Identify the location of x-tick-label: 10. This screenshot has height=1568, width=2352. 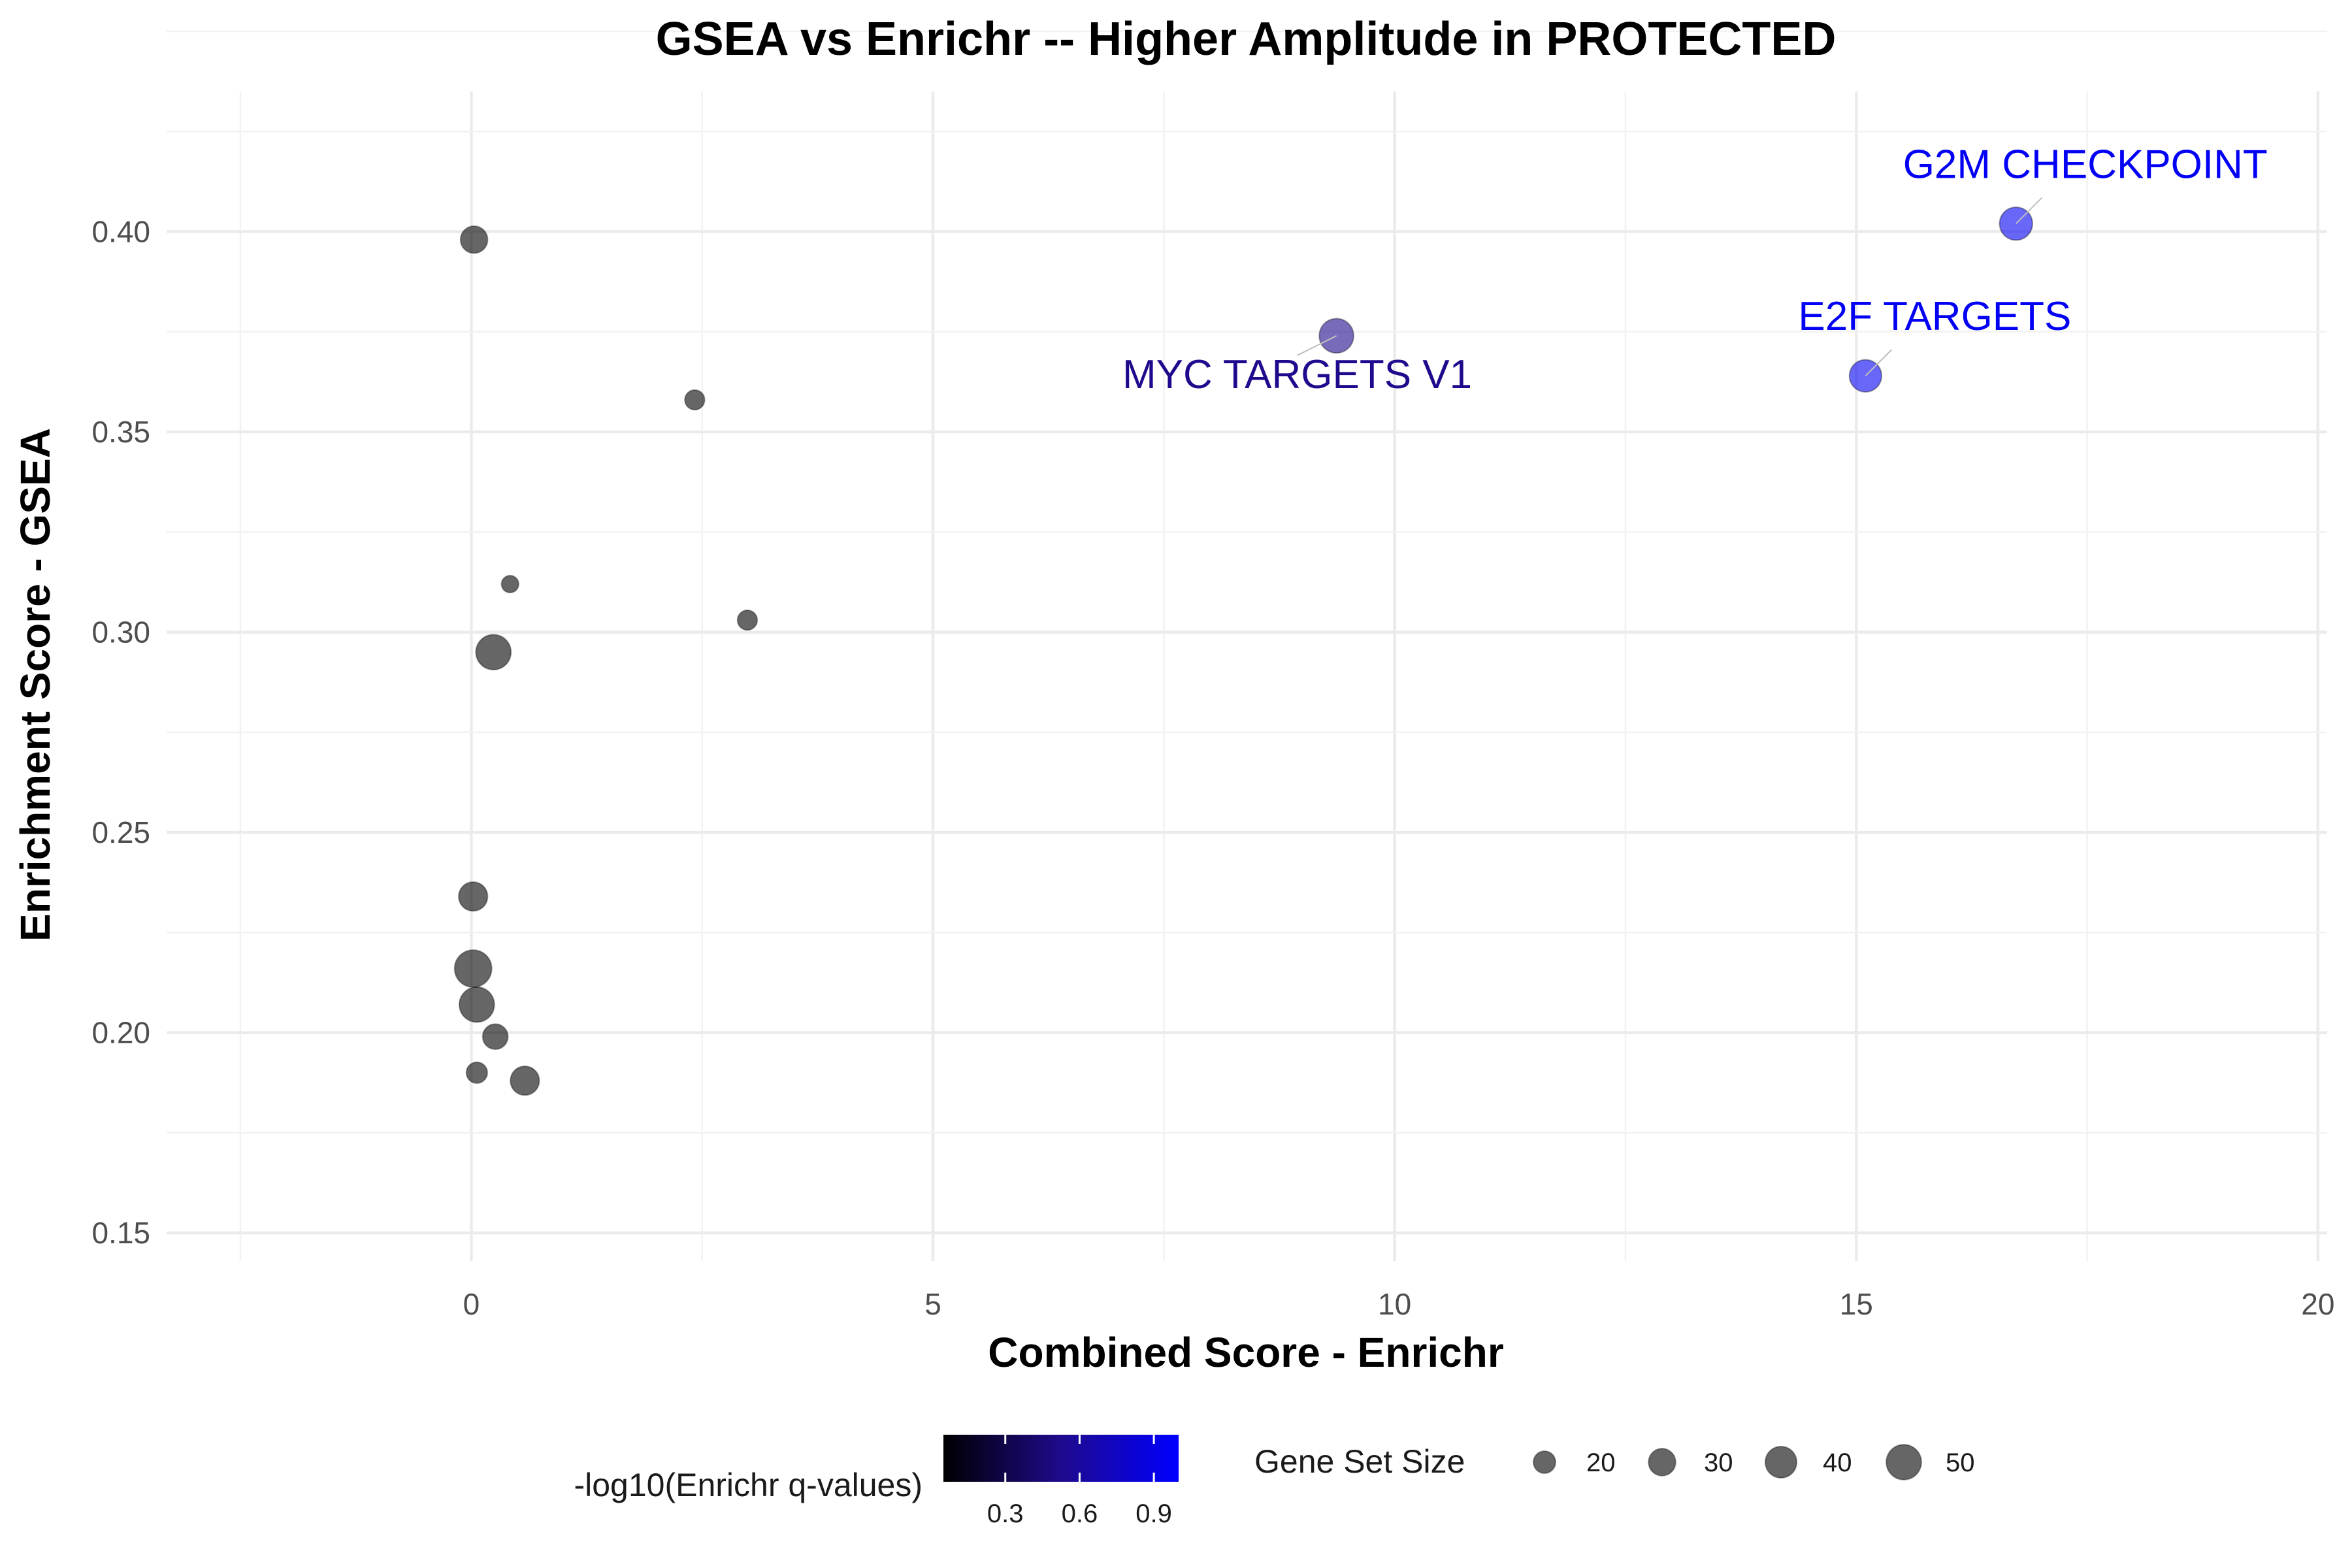
(1394, 1304).